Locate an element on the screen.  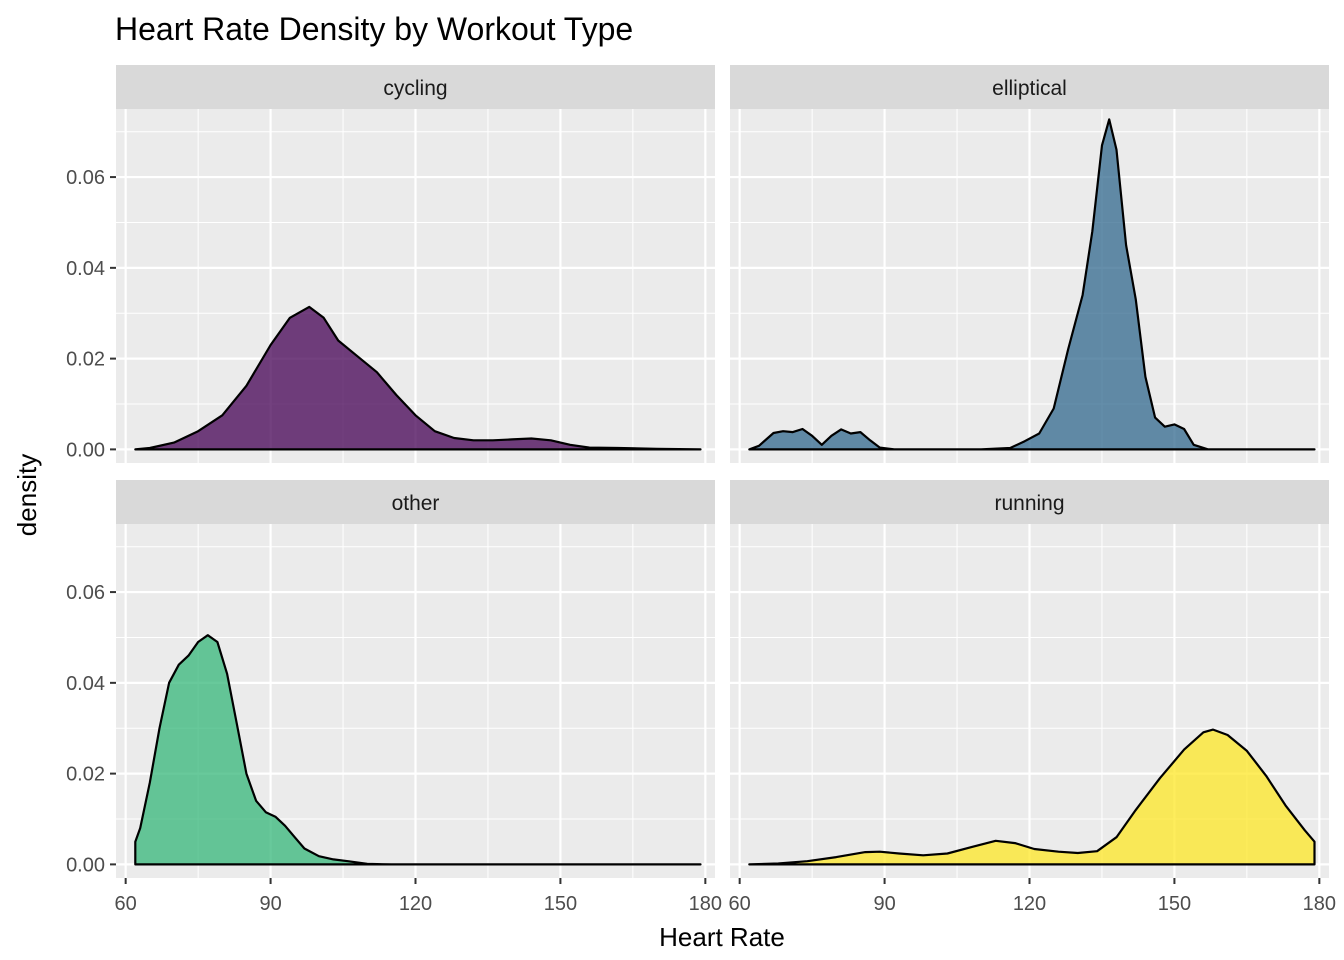
density-area-running is located at coordinates (1032, 797).